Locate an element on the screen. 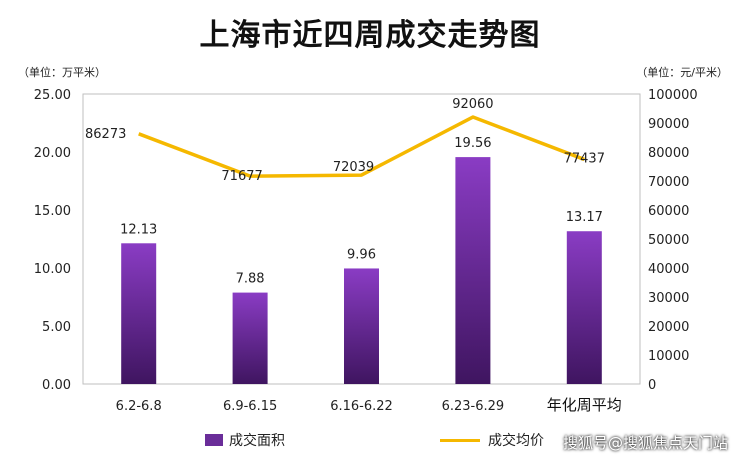 This screenshot has width=740, height=465. left-tick-label: 25.00 is located at coordinates (52, 95).